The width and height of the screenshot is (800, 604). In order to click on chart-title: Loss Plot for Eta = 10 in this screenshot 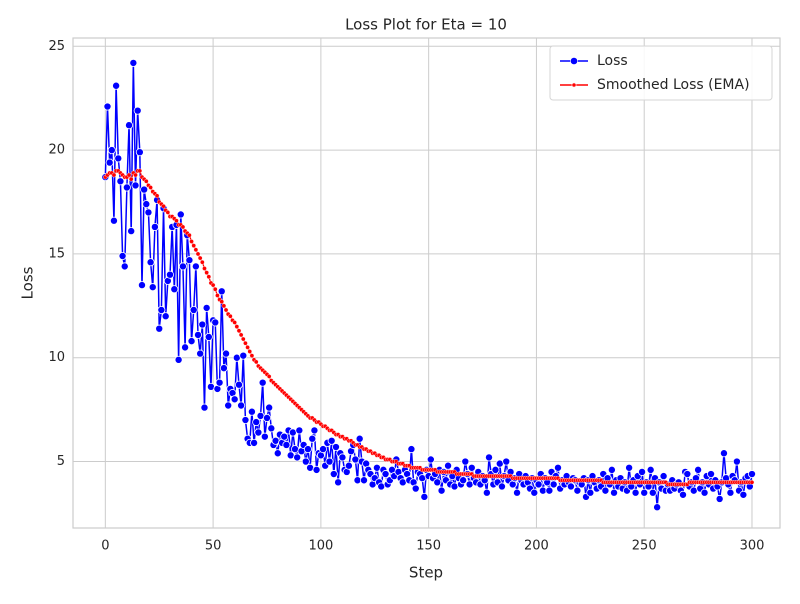, I will do `click(426, 25)`.